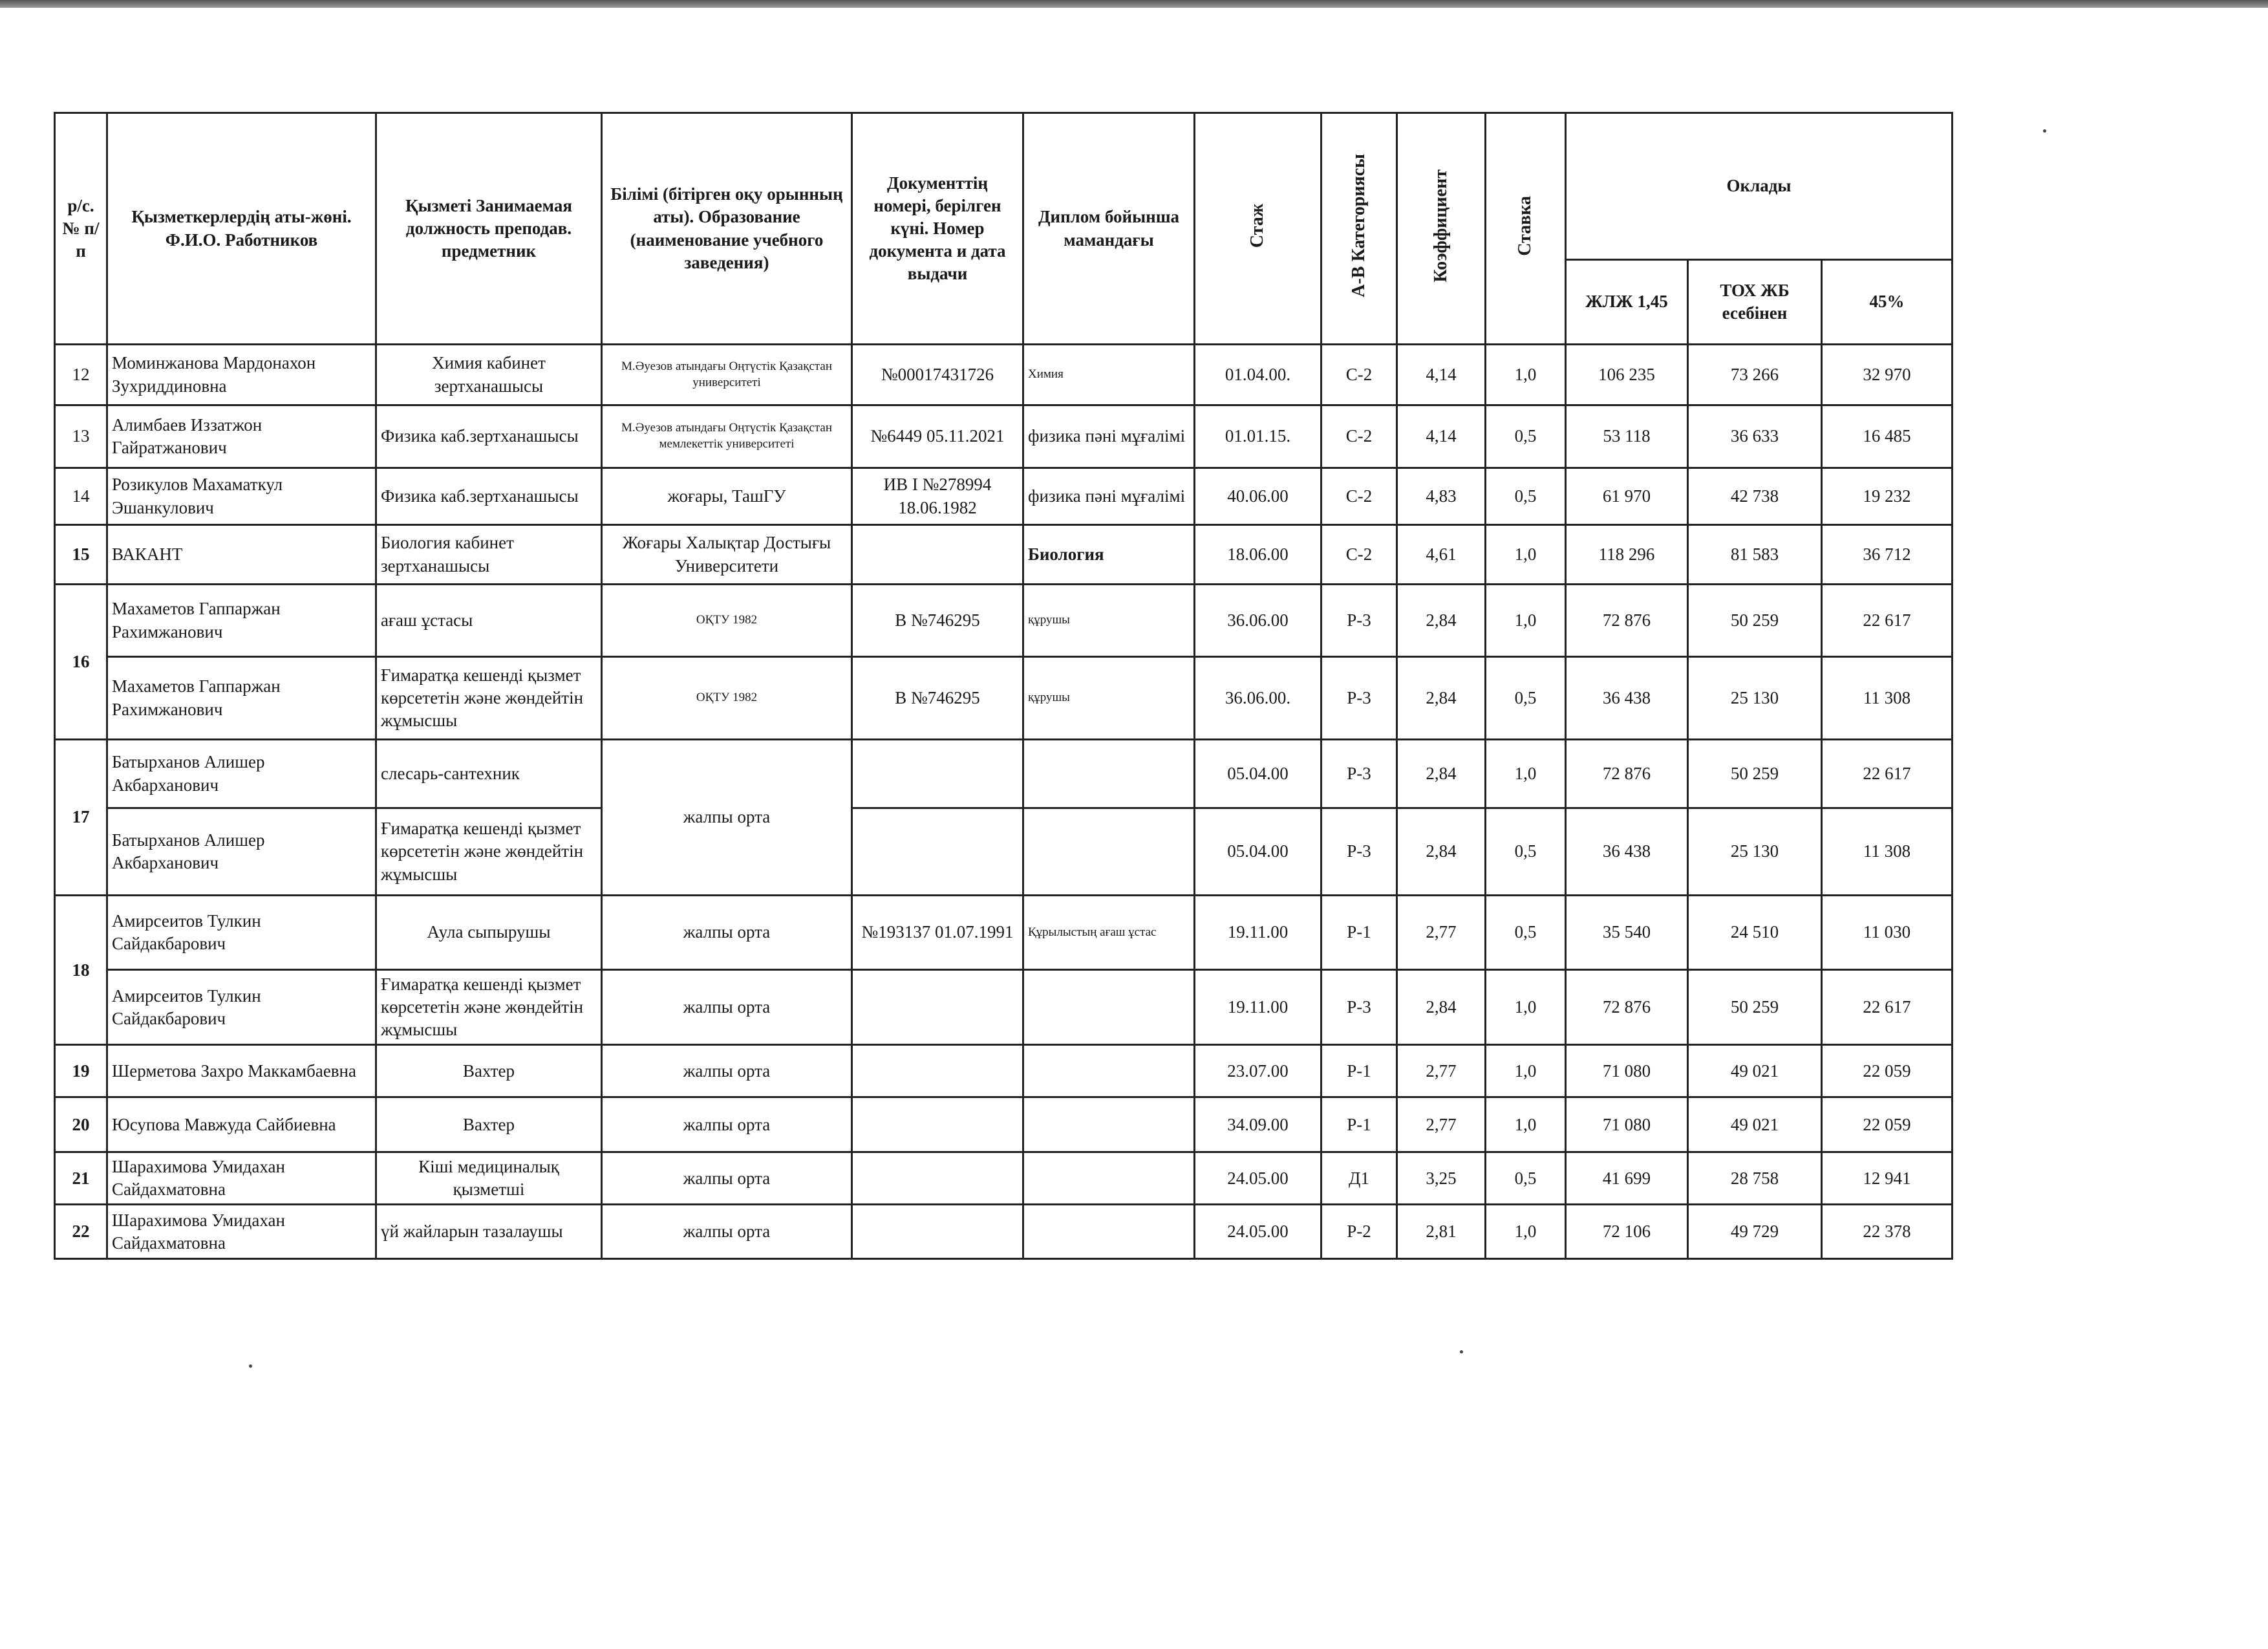 This screenshot has width=2268, height=1649. What do you see at coordinates (1759, 186) in the screenshot?
I see `header-salaries: Оклады` at bounding box center [1759, 186].